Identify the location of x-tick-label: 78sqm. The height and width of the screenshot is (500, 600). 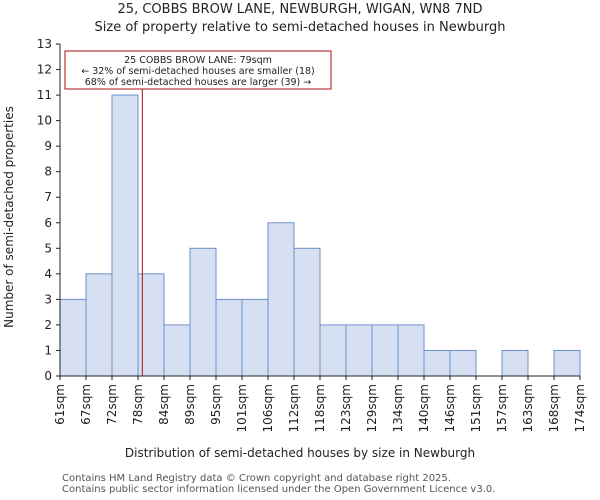
(138, 404).